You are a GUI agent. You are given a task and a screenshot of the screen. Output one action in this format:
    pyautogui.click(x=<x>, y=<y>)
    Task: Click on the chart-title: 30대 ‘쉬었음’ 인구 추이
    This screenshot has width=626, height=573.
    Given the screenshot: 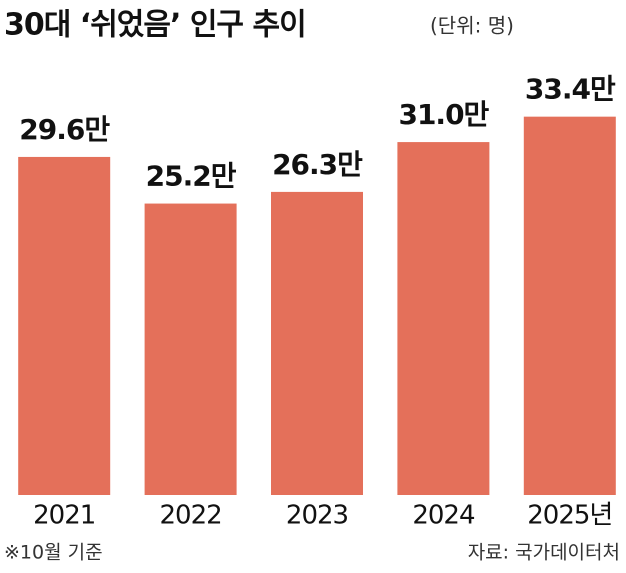 What is the action you would take?
    pyautogui.click(x=155, y=25)
    